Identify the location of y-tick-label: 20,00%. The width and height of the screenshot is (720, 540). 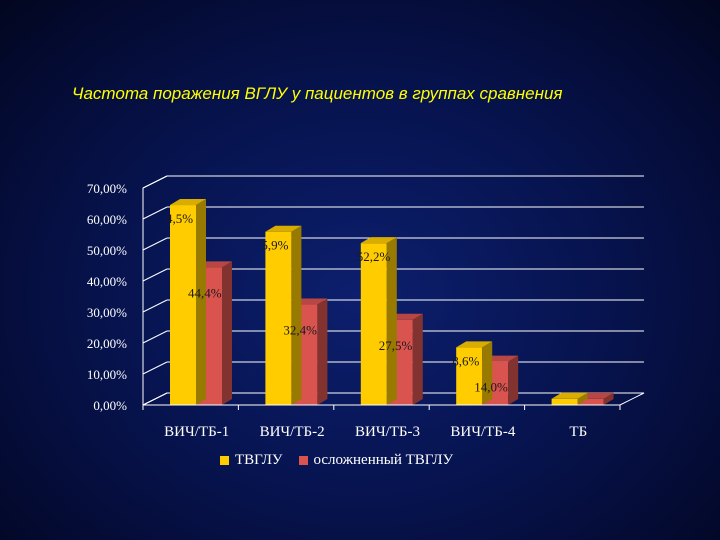
(107, 343).